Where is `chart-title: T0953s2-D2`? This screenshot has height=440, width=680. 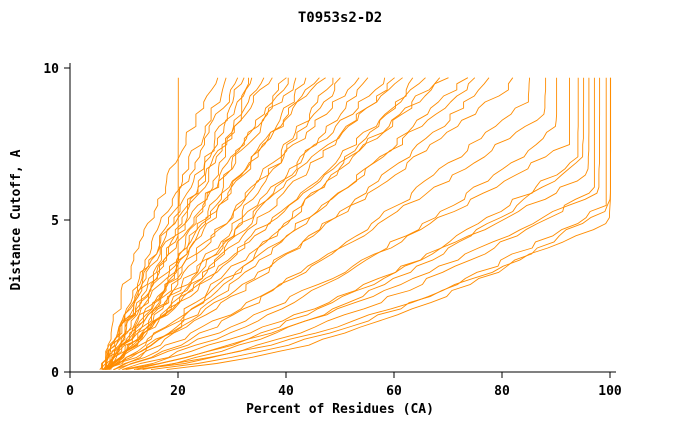 chart-title: T0953s2-D2 is located at coordinates (340, 18).